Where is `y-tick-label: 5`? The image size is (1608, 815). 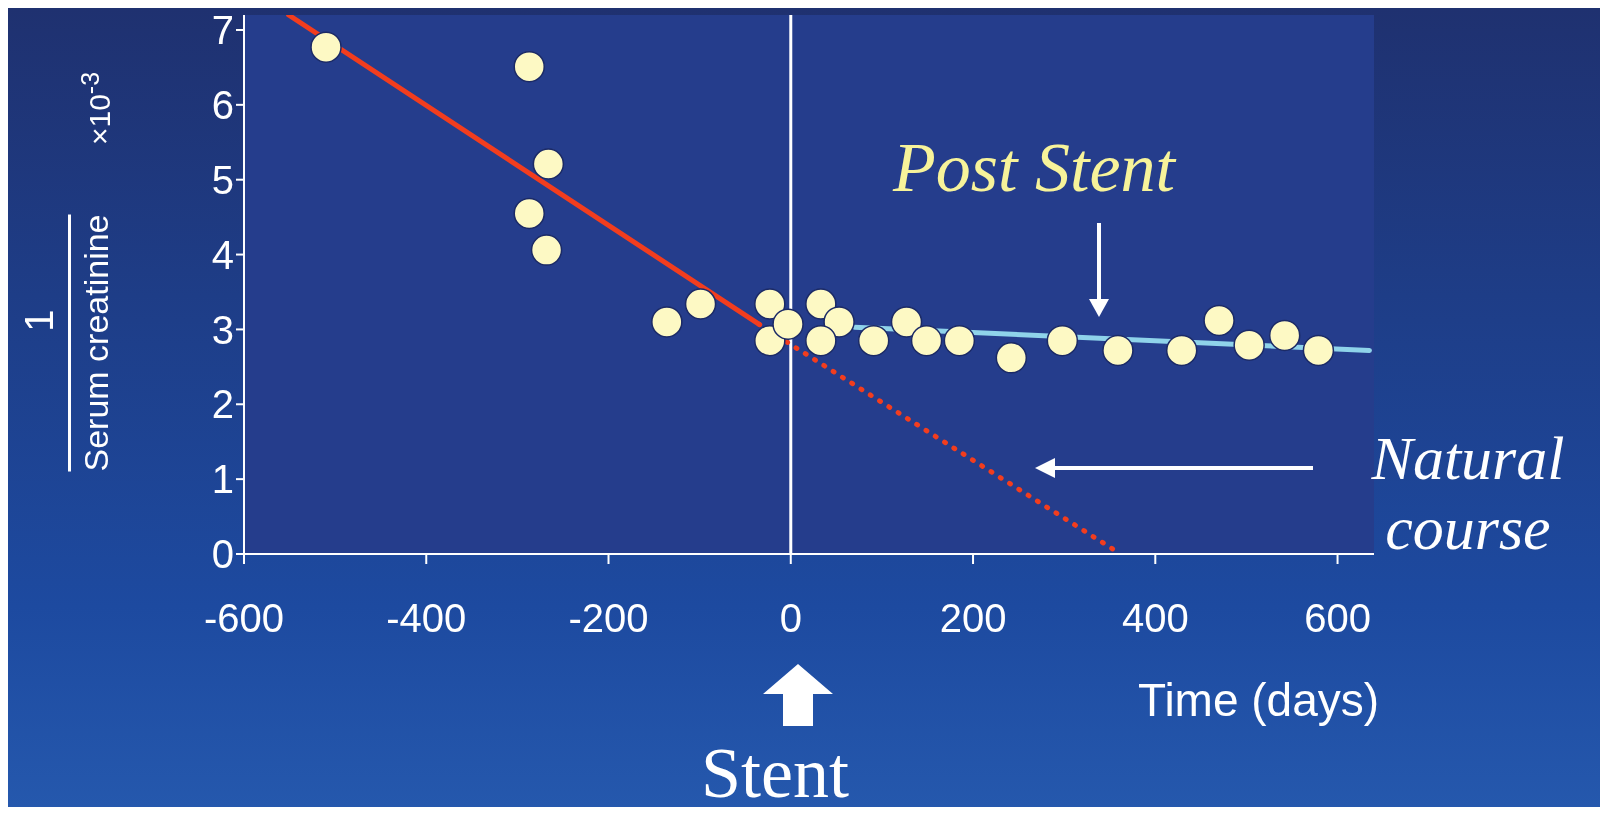 y-tick-label: 5 is located at coordinates (222, 179).